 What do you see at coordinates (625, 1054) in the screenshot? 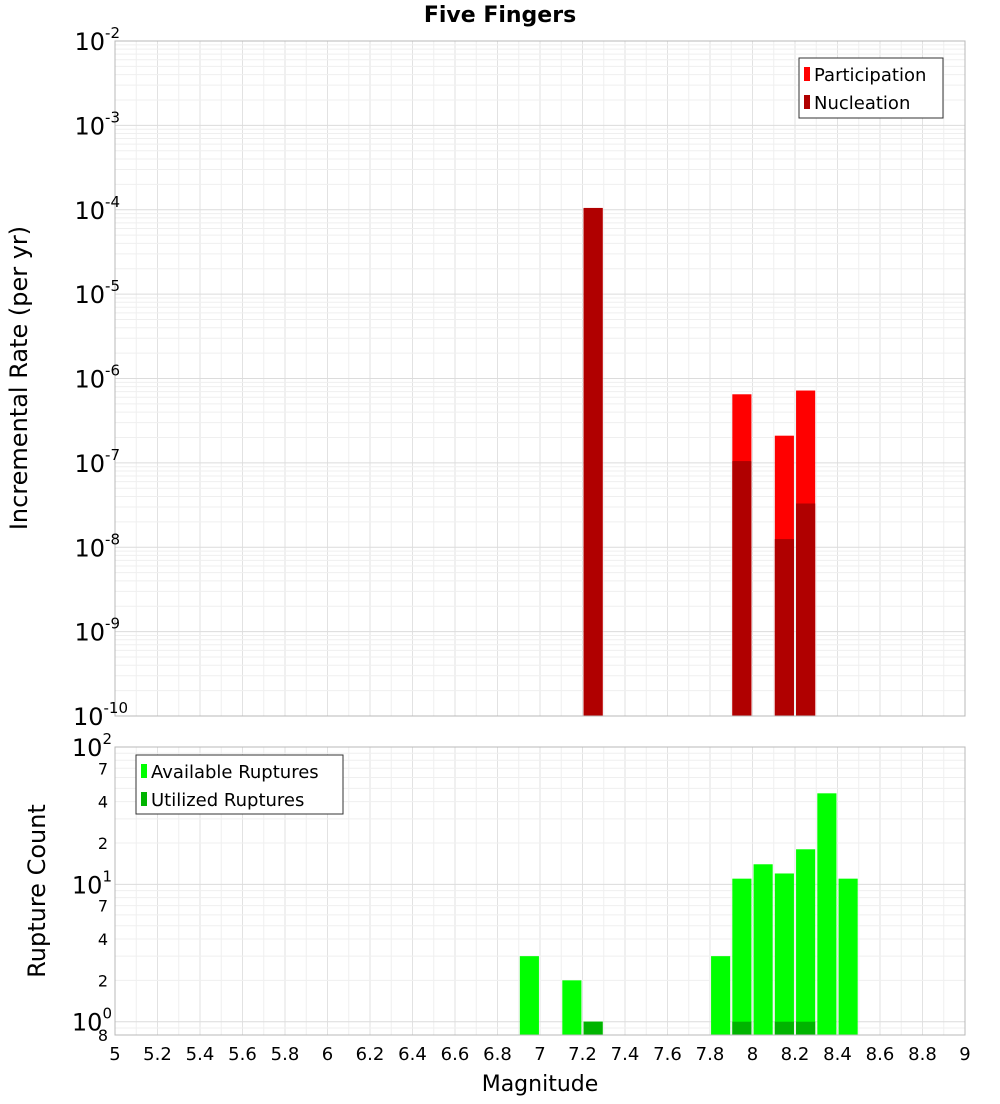
I see `x-tick-label: 7.4` at bounding box center [625, 1054].